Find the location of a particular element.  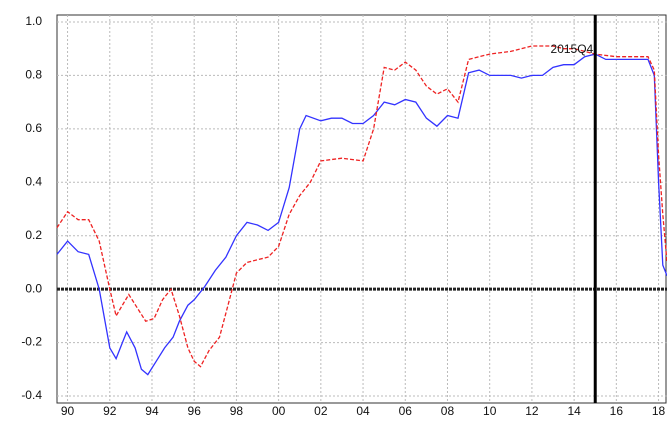

x-tick-label: 04 is located at coordinates (363, 411).